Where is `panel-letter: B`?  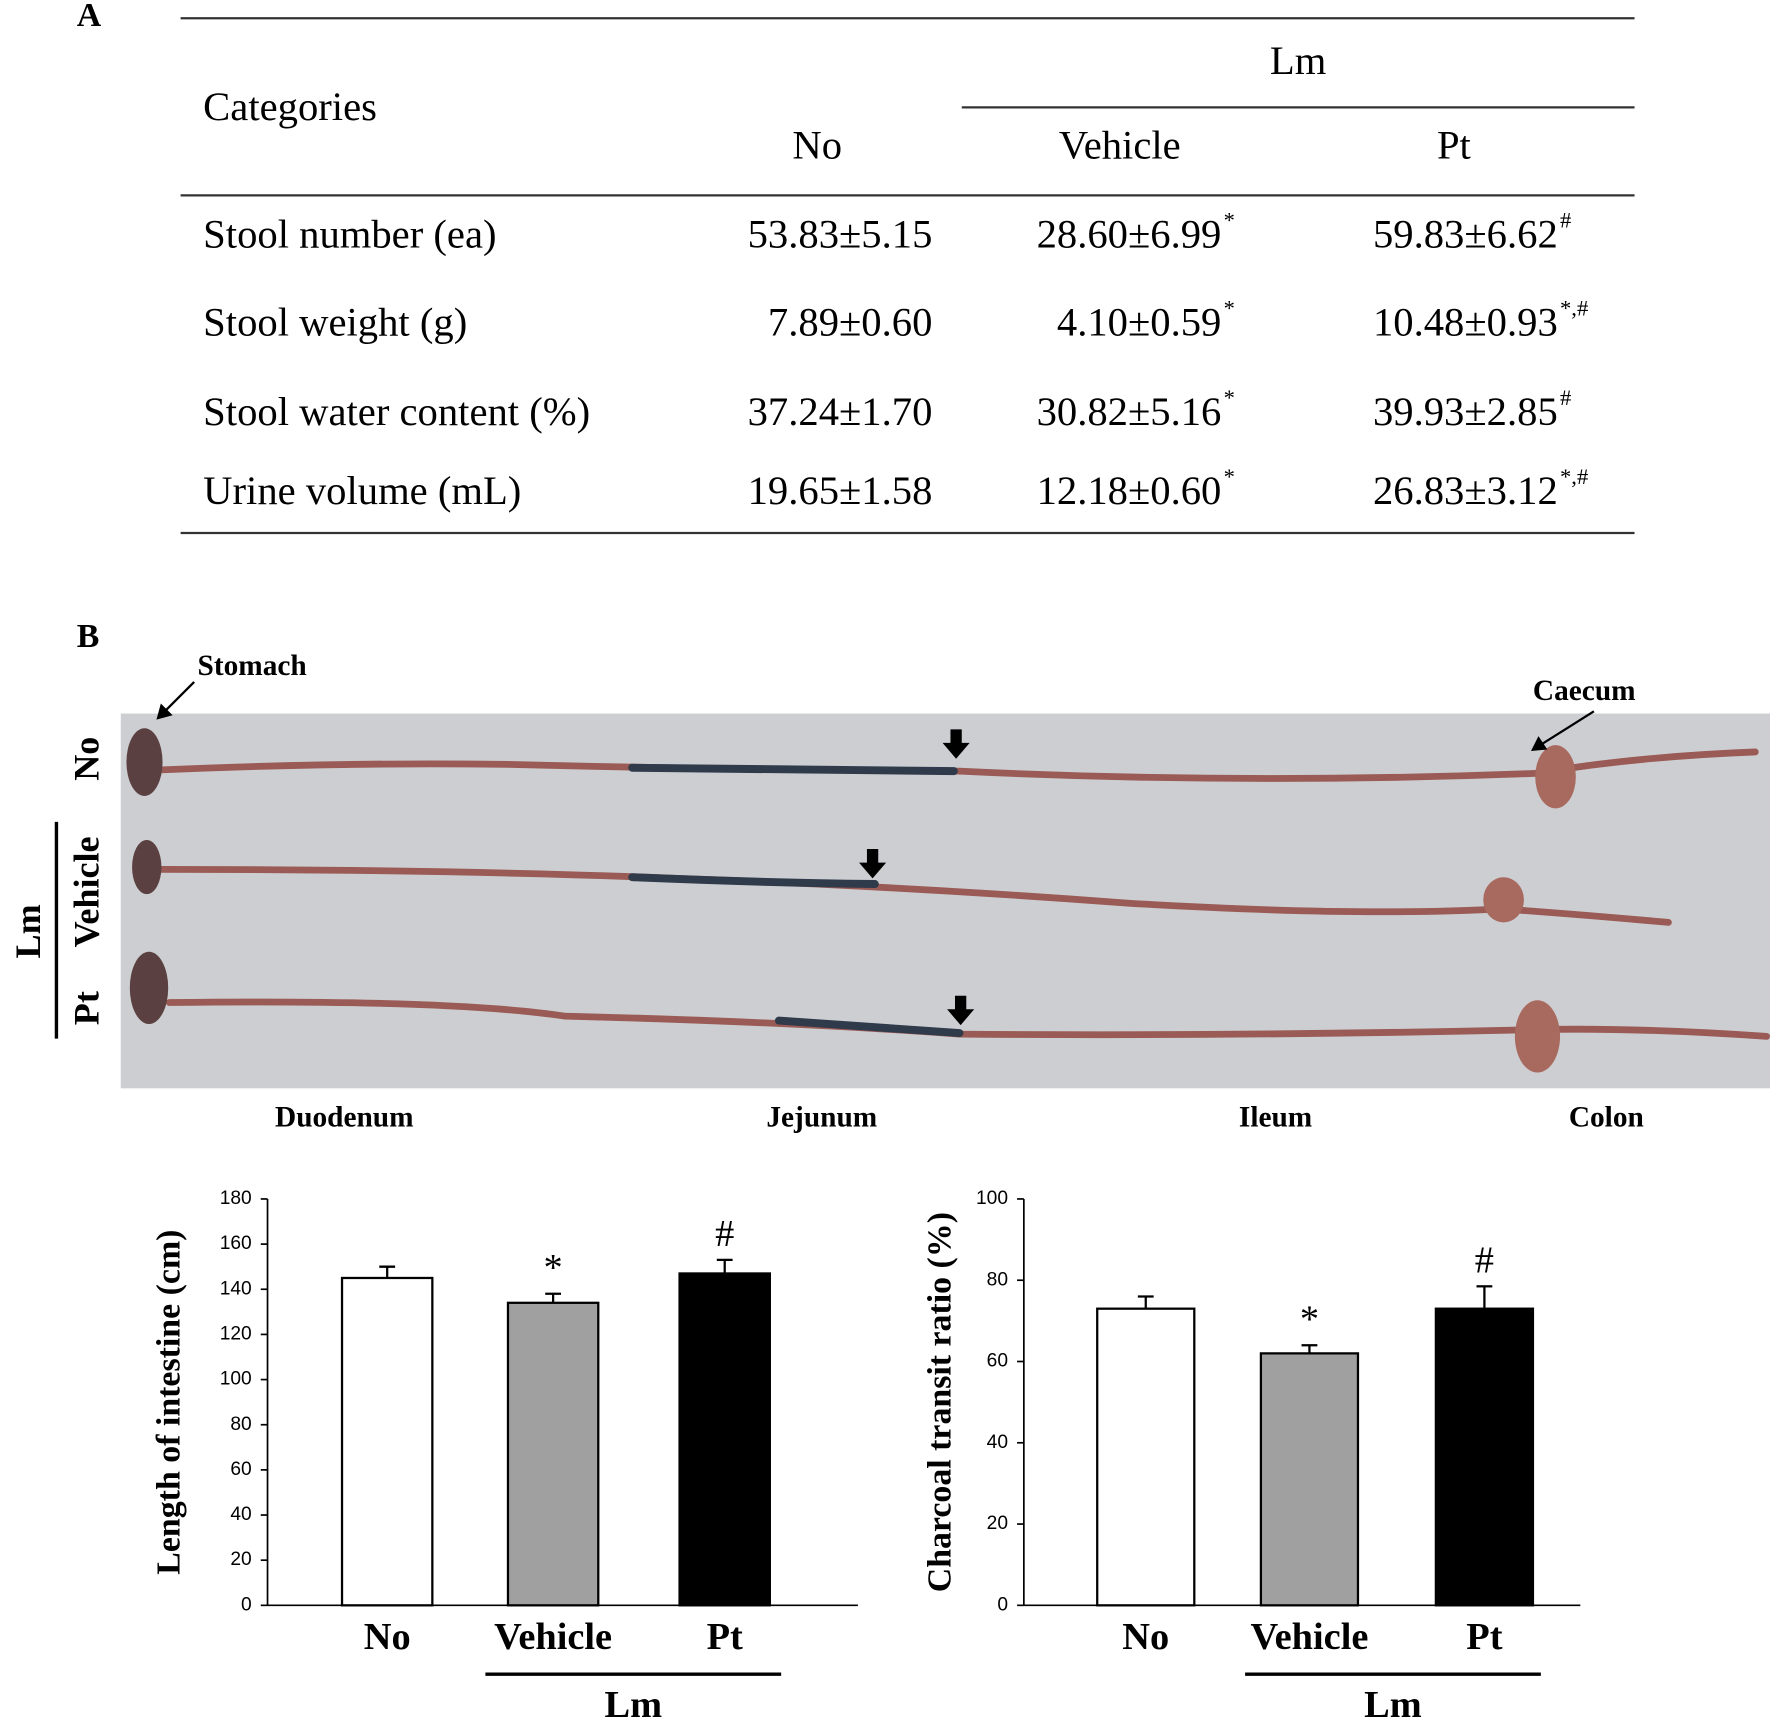
panel-letter: B is located at coordinates (88, 636).